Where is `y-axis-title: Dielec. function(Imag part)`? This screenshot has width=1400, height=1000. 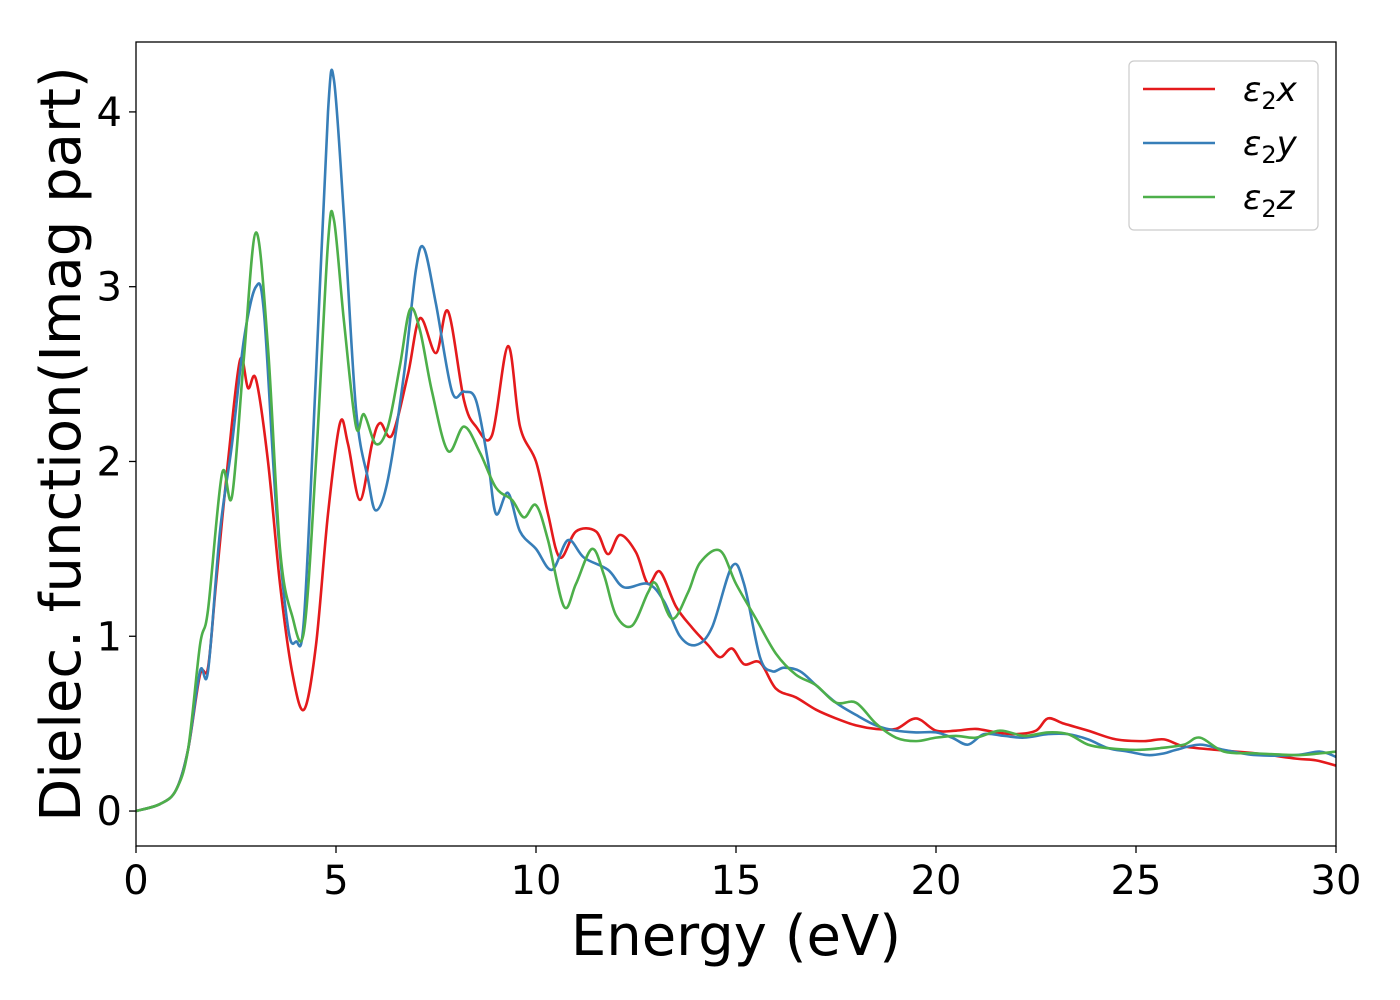 y-axis-title: Dielec. function(Imag part) is located at coordinates (61, 444).